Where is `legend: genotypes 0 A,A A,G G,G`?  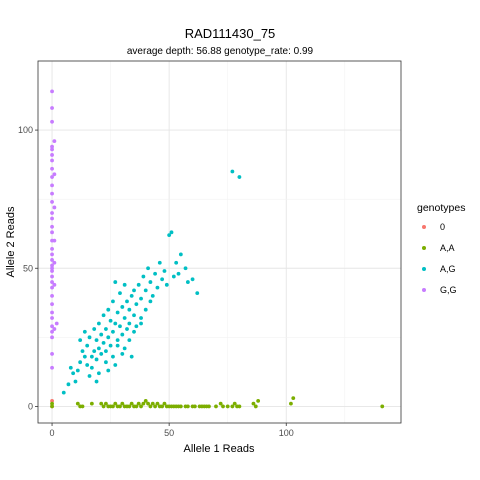
legend: genotypes 0 A,A A,G G,G is located at coordinates (441, 248).